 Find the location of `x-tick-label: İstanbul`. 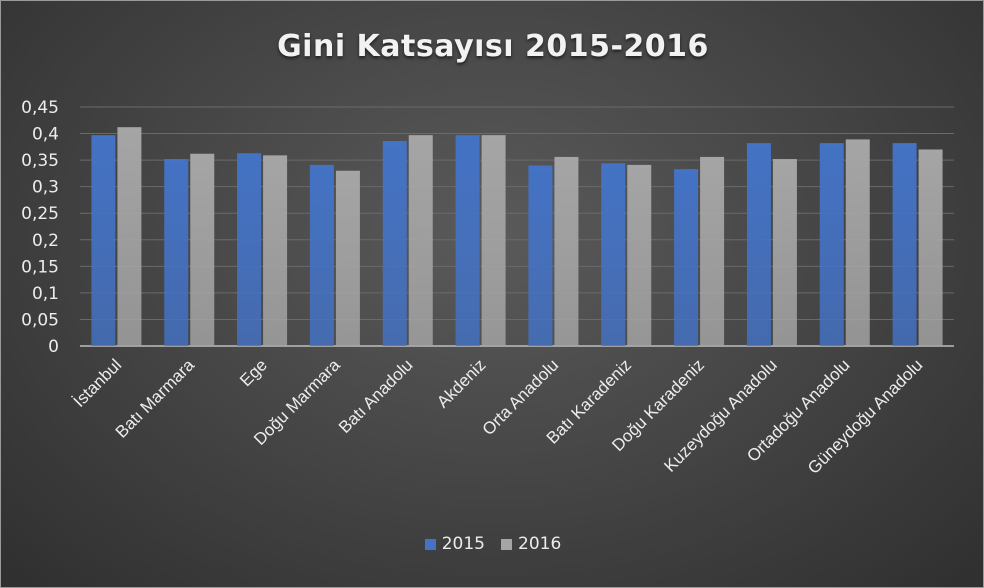

x-tick-label: İstanbul is located at coordinates (98, 383).